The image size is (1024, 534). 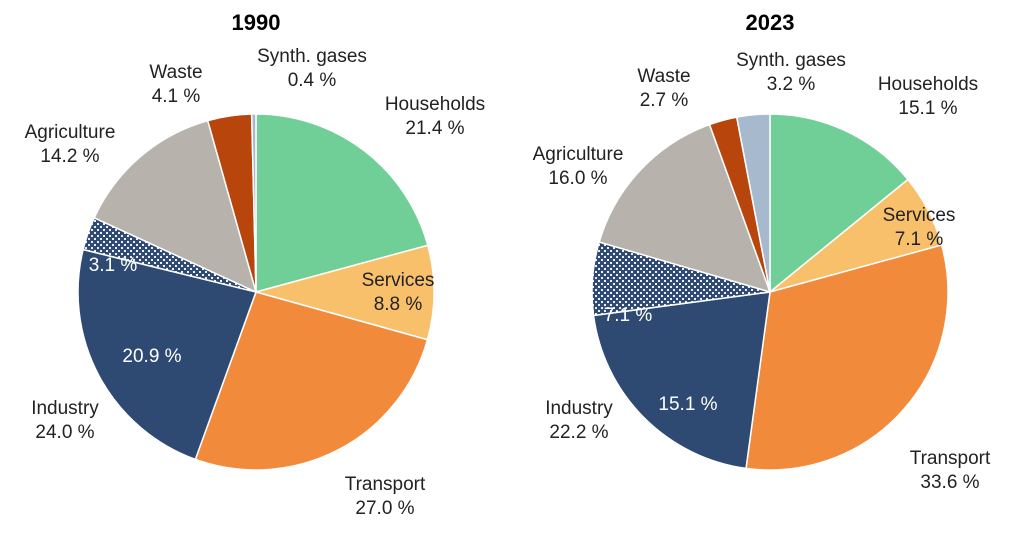 What do you see at coordinates (663, 88) in the screenshot?
I see `slice-label-waste: Waste 2.7 %` at bounding box center [663, 88].